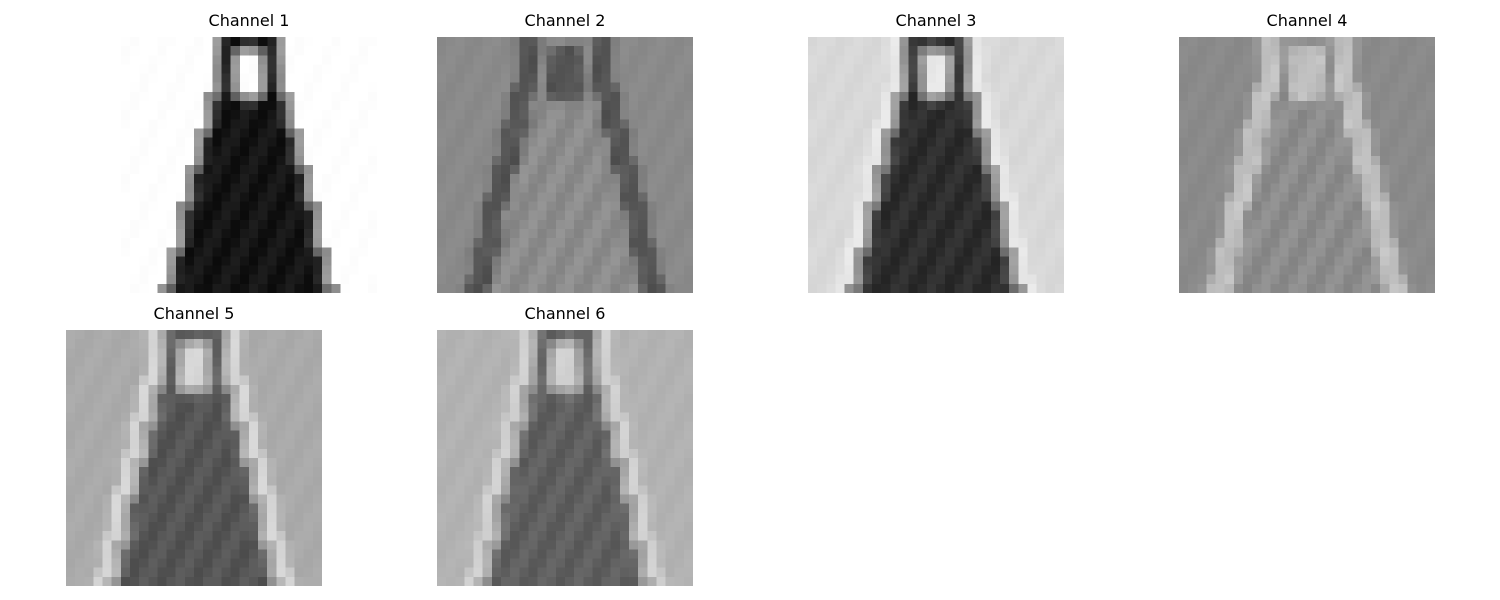 The image size is (1500, 600). Describe the element at coordinates (249, 20) in the screenshot. I see `channel-title-1: Channel 1` at that location.